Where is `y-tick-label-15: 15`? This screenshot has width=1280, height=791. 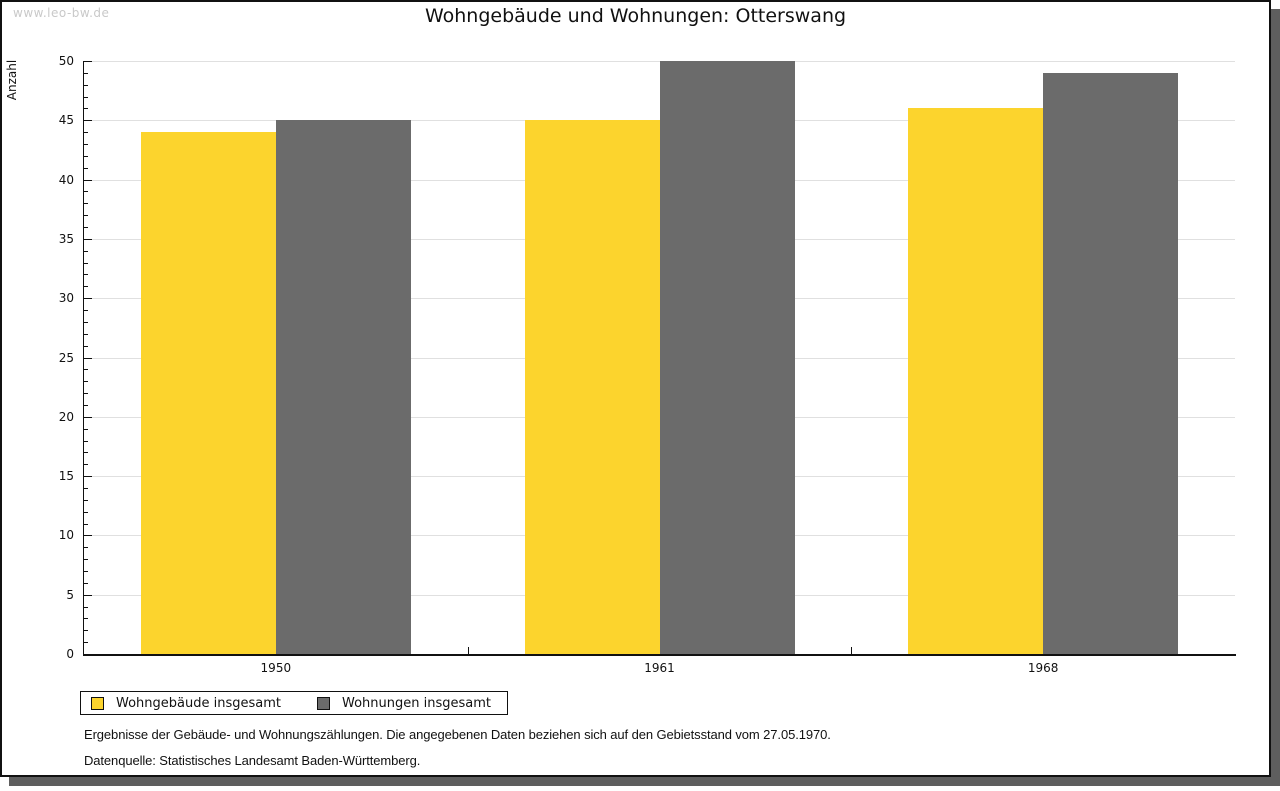
y-tick-label-15: 15 is located at coordinates (66, 476).